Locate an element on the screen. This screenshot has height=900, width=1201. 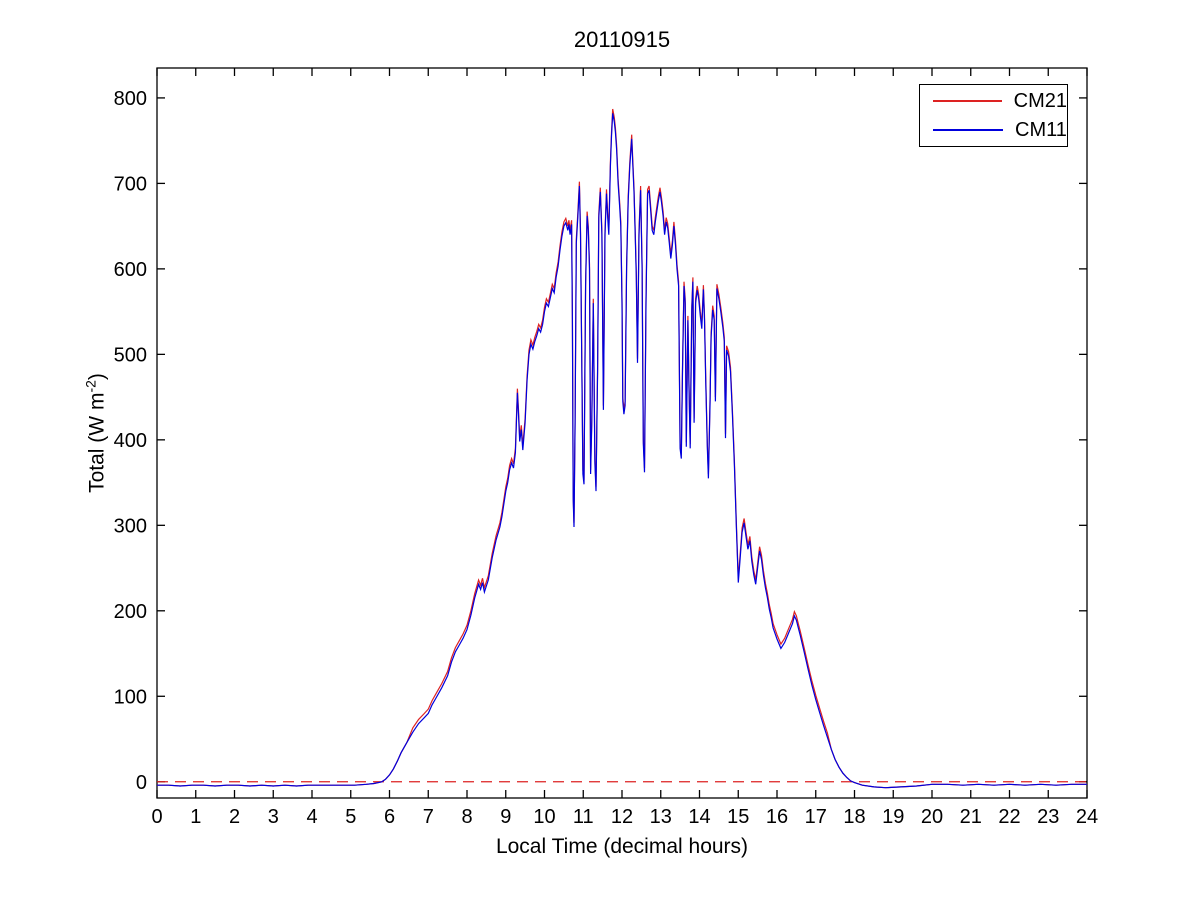
x-tick-label: 10 is located at coordinates (544, 817).